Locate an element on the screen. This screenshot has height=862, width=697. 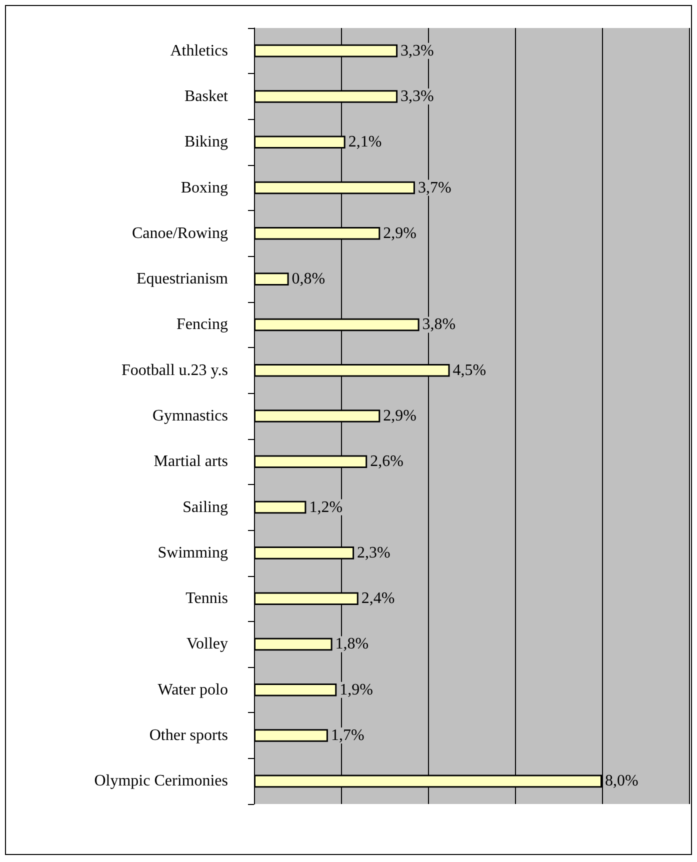
data-label: 1,7% is located at coordinates (347, 735).